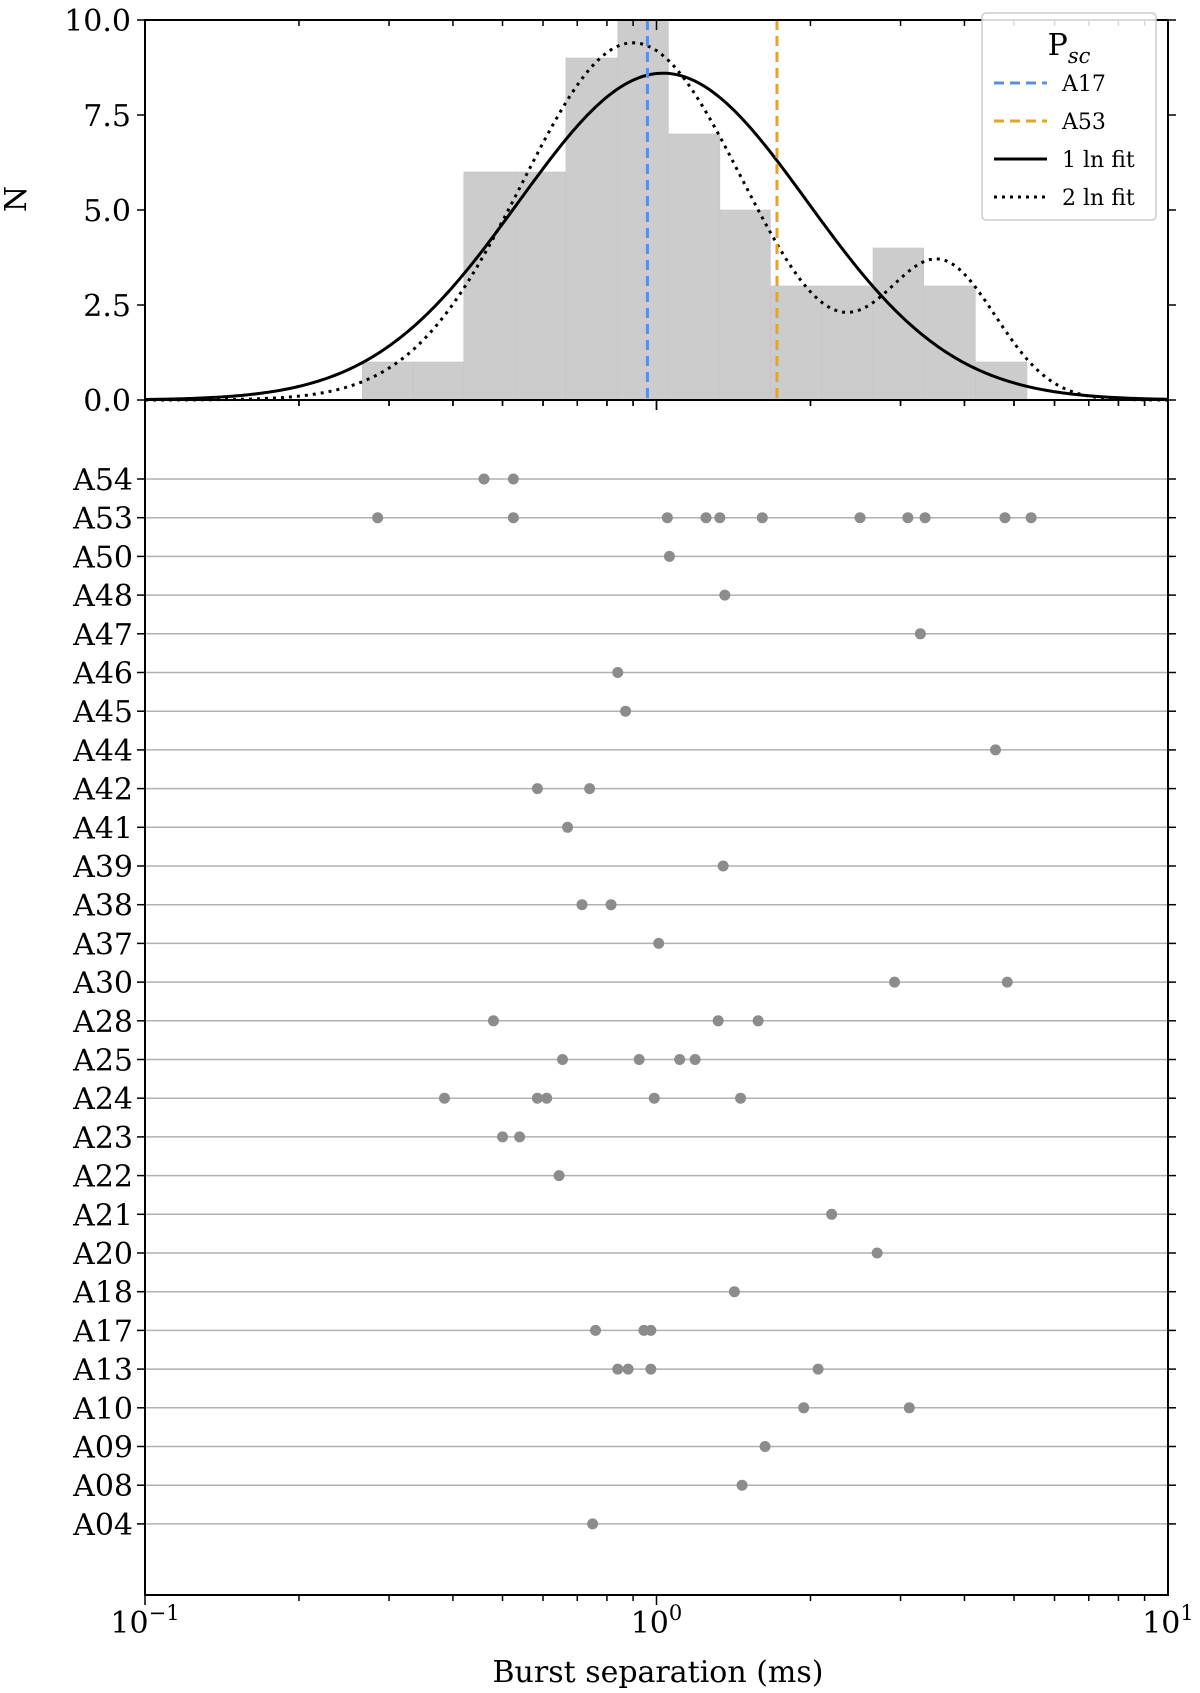  What do you see at coordinates (658, 1672) in the screenshot?
I see `x-axis-label: Burst separation (ms)` at bounding box center [658, 1672].